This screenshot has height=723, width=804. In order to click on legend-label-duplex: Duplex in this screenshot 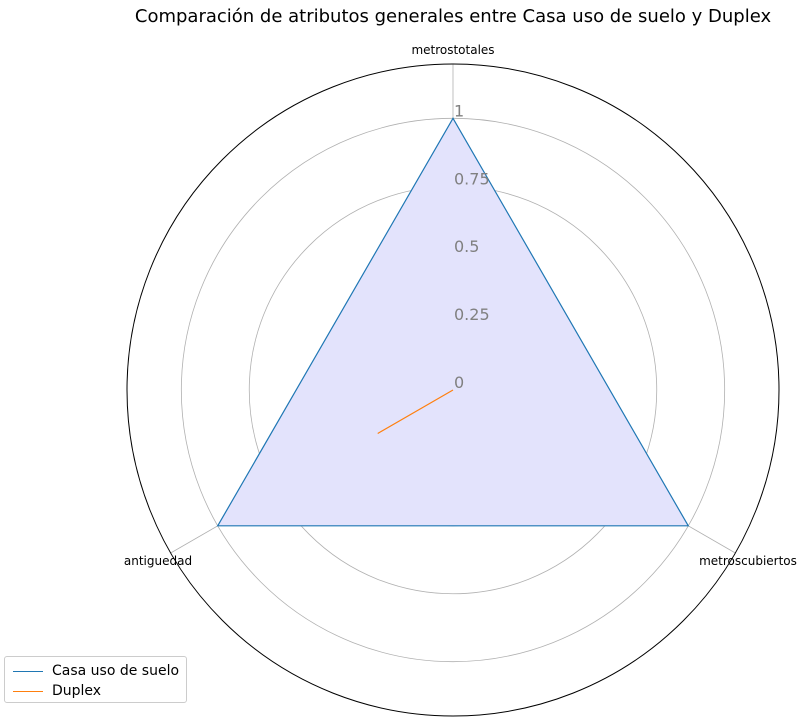, I will do `click(77, 691)`.